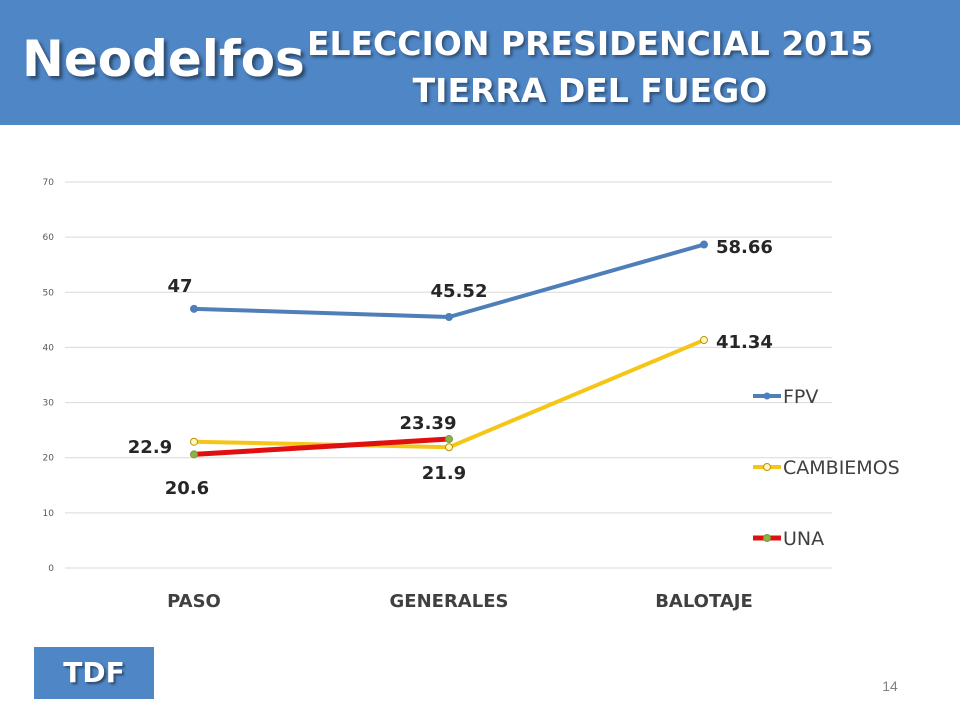 Image resolution: width=960 pixels, height=720 pixels. What do you see at coordinates (49, 404) in the screenshot?
I see `y-tick-label: 30` at bounding box center [49, 404].